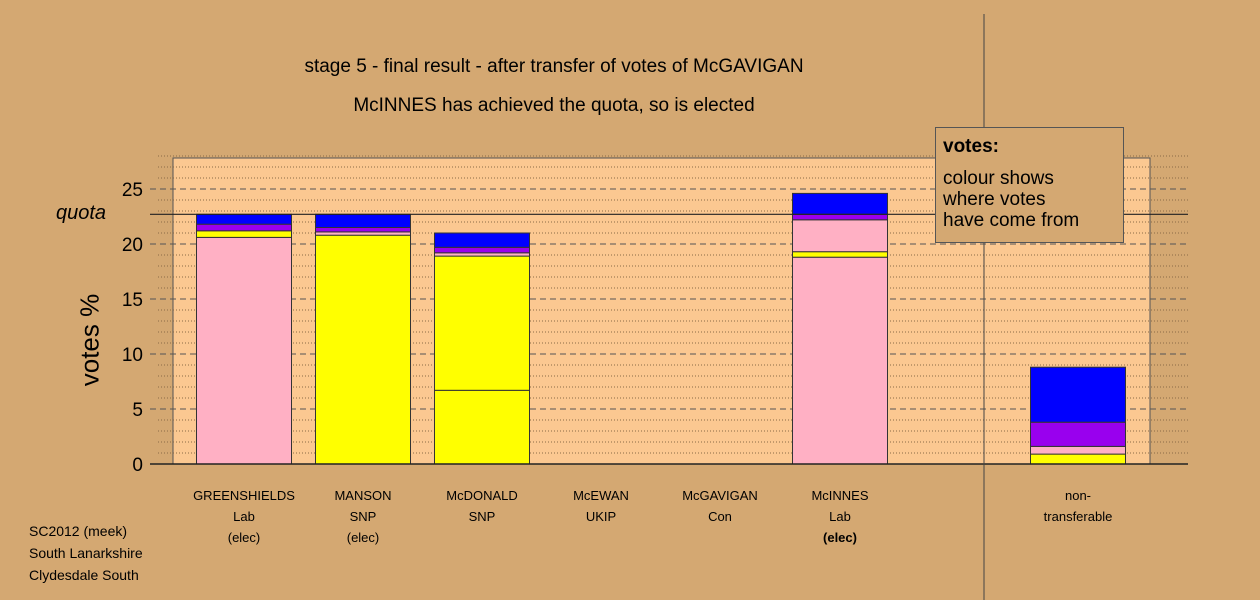 This screenshot has height=600, width=1260. Describe the element at coordinates (132, 245) in the screenshot. I see `y-tick-label: 20` at that location.